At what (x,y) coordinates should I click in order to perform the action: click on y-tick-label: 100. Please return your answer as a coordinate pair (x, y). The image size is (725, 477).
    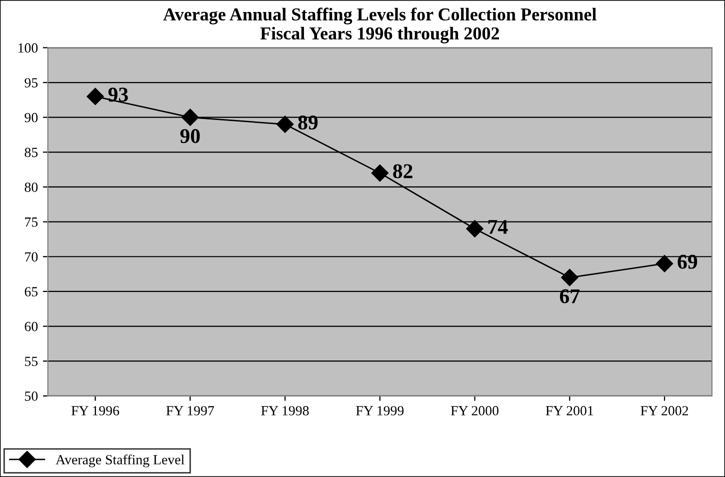
    Looking at the image, I should click on (28, 48).